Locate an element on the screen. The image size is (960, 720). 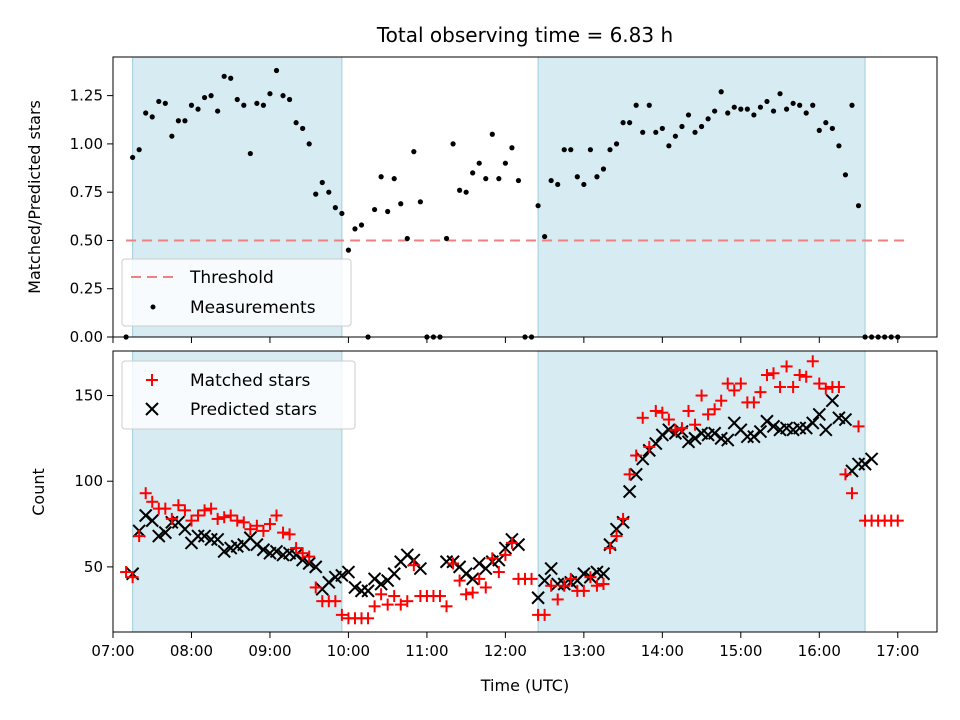
top-y-tick-label: 1.25 is located at coordinates (86, 96).